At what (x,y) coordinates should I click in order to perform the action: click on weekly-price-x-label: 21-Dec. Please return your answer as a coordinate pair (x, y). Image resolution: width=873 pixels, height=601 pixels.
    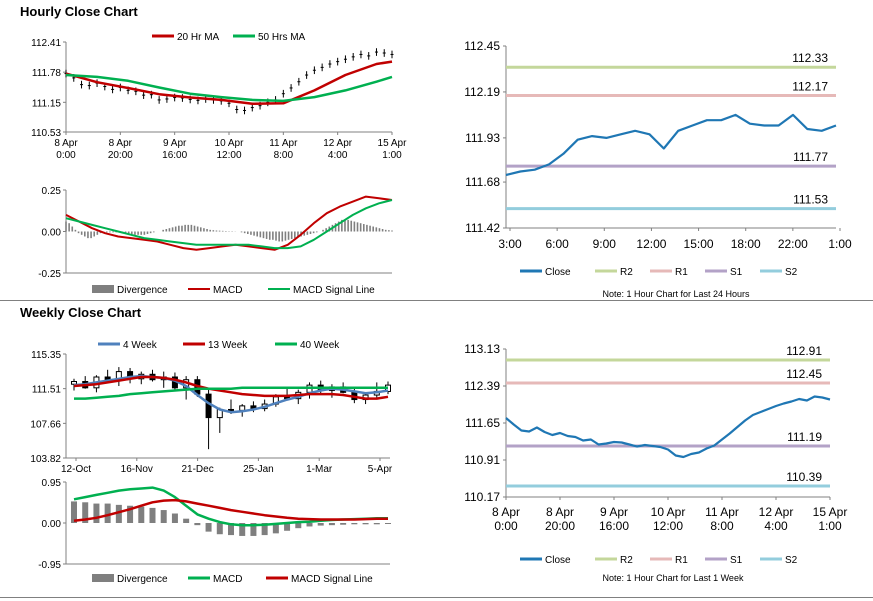
    Looking at the image, I should click on (197, 469).